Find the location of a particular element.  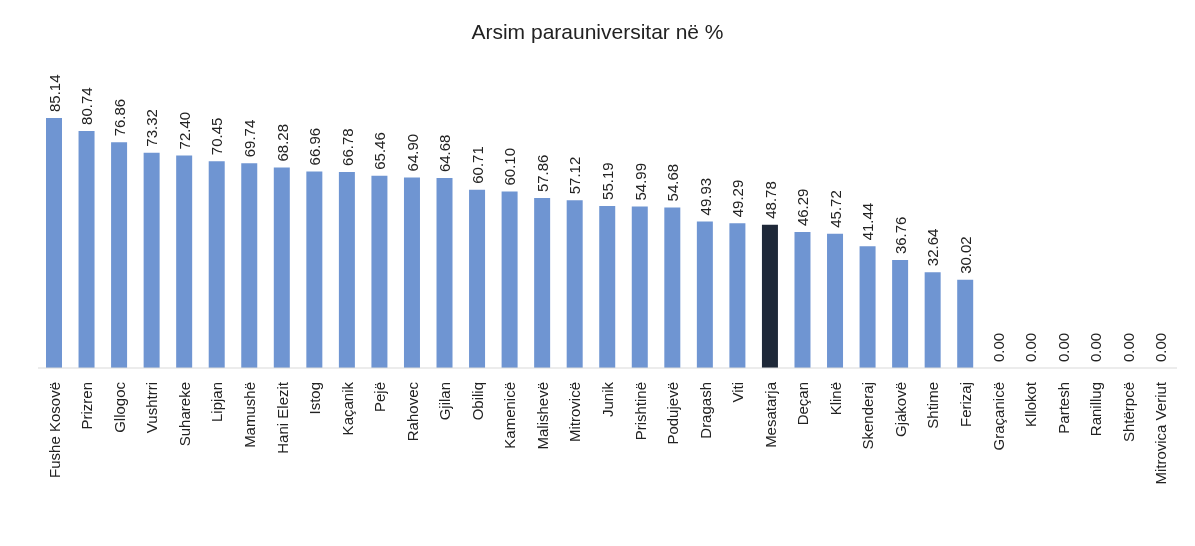

x-tick-label: Partesh is located at coordinates (1063, 408).